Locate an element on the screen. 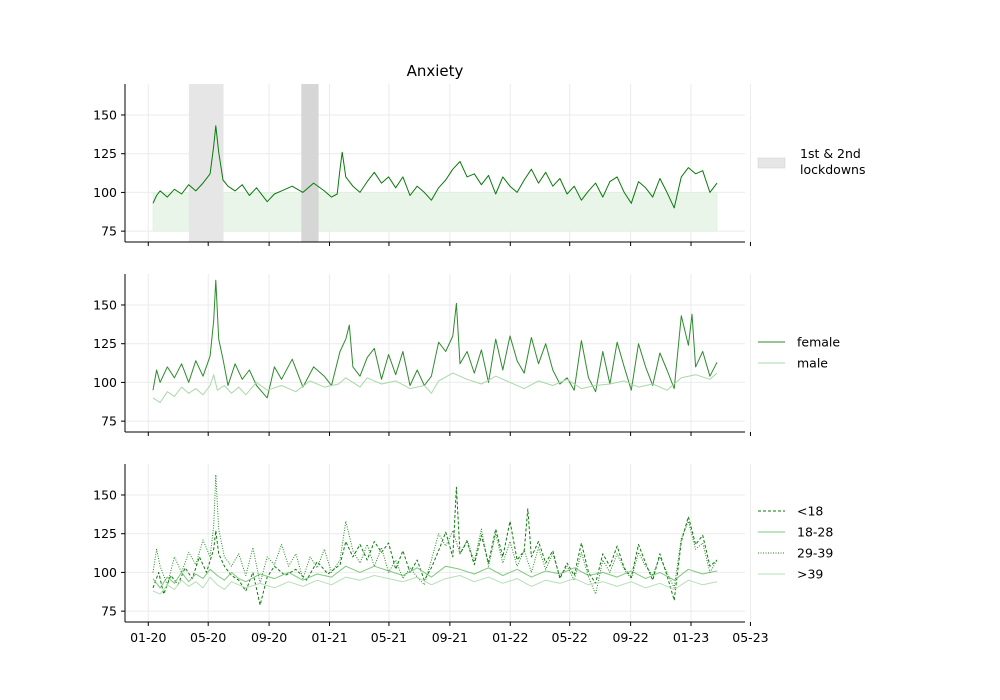 The image size is (1000, 700). legend-panel-2: female male is located at coordinates (799, 353).